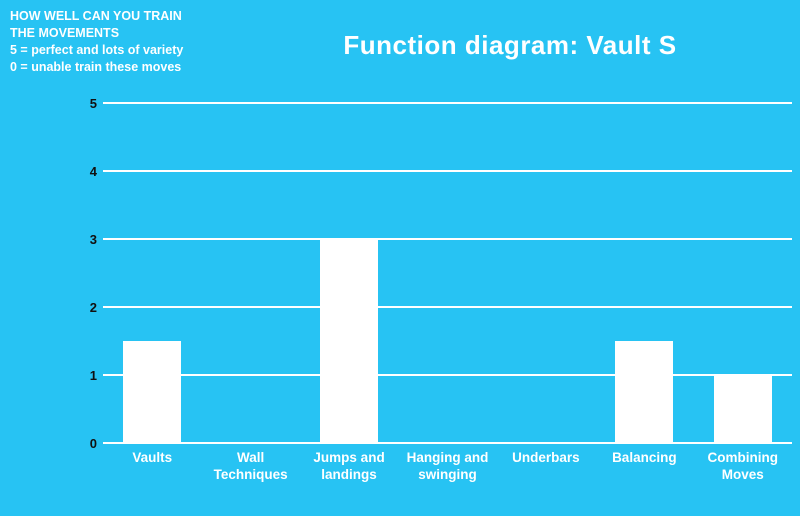  What do you see at coordinates (96, 16) in the screenshot?
I see `annotation-line: HOW WELL CAN YOU TRAIN` at bounding box center [96, 16].